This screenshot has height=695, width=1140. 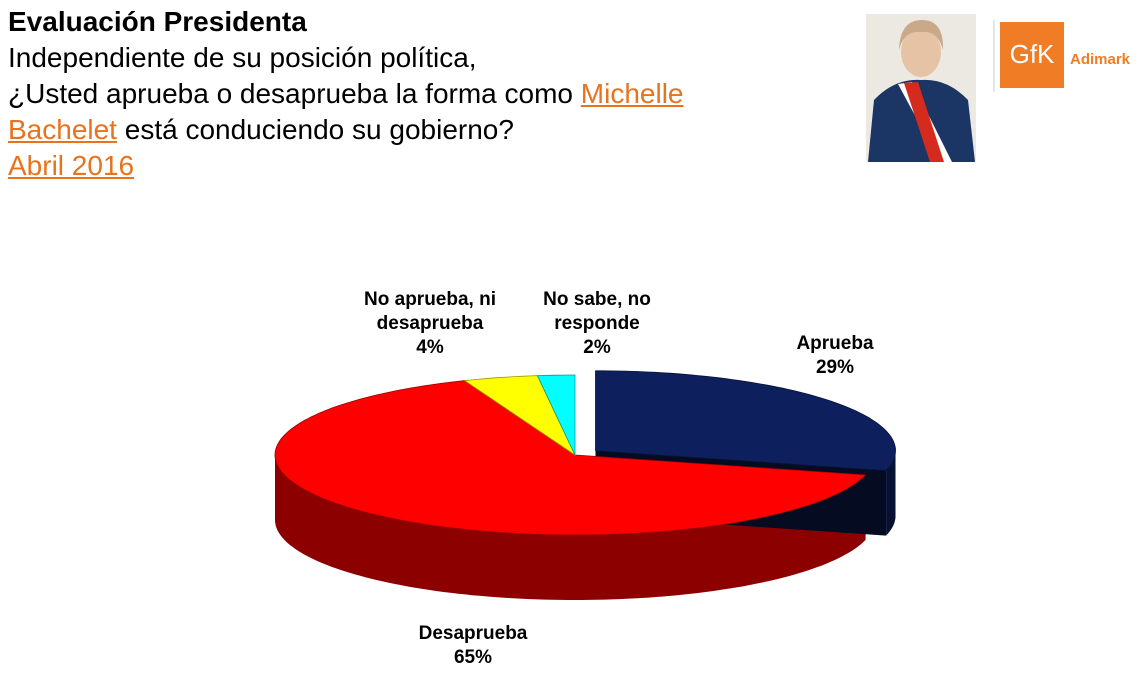 I want to click on question-line: Bachelet está conduciendo su gobierno?, so click(x=345, y=130).